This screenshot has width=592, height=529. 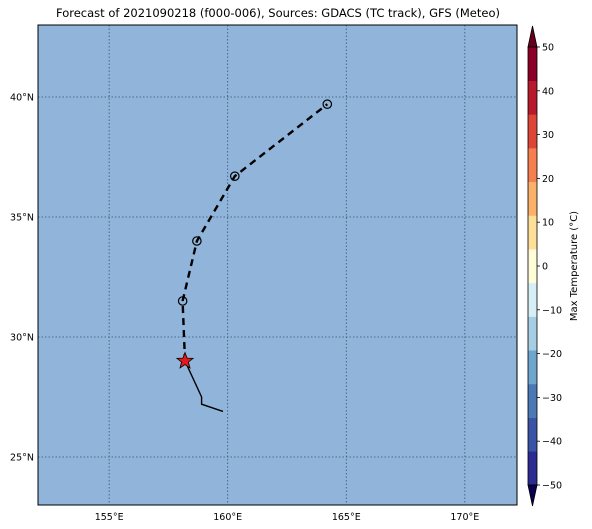 What do you see at coordinates (464, 517) in the screenshot?
I see `lon-tick-label: 170°E` at bounding box center [464, 517].